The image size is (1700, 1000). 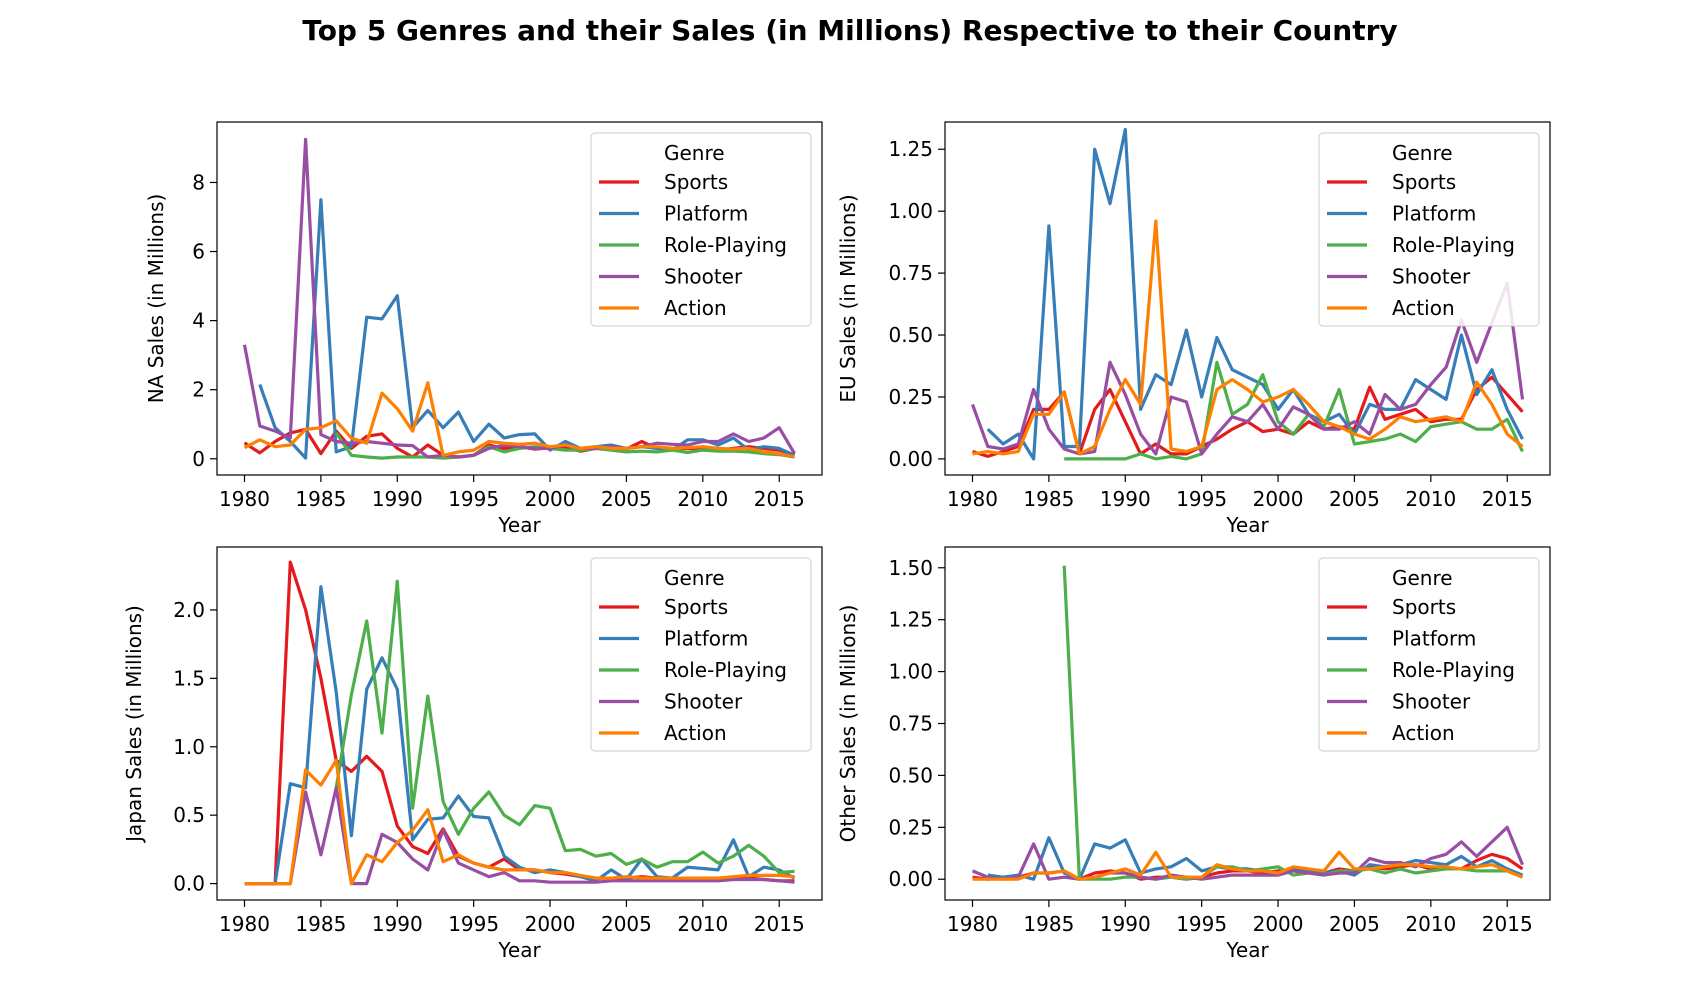 I want to click on y-axis-label: Other Sales (in Millions), so click(x=848, y=724).